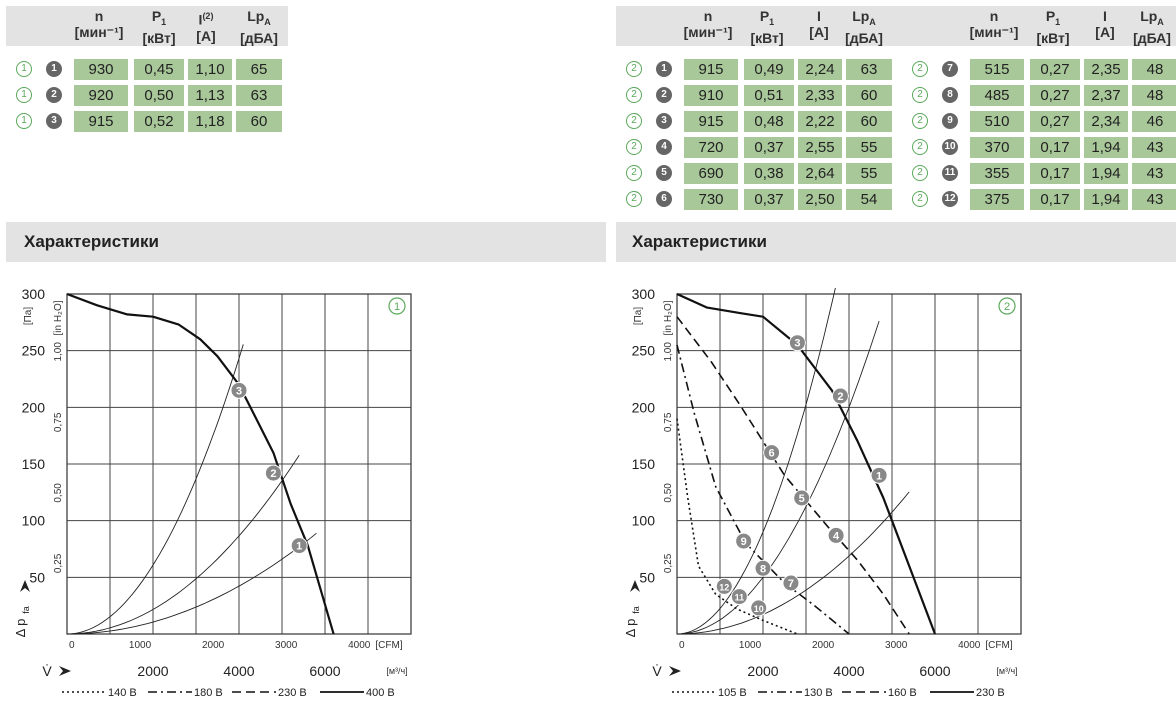 Image resolution: width=1176 pixels, height=714 pixels. I want to click on value-n: 930, so click(101, 69).